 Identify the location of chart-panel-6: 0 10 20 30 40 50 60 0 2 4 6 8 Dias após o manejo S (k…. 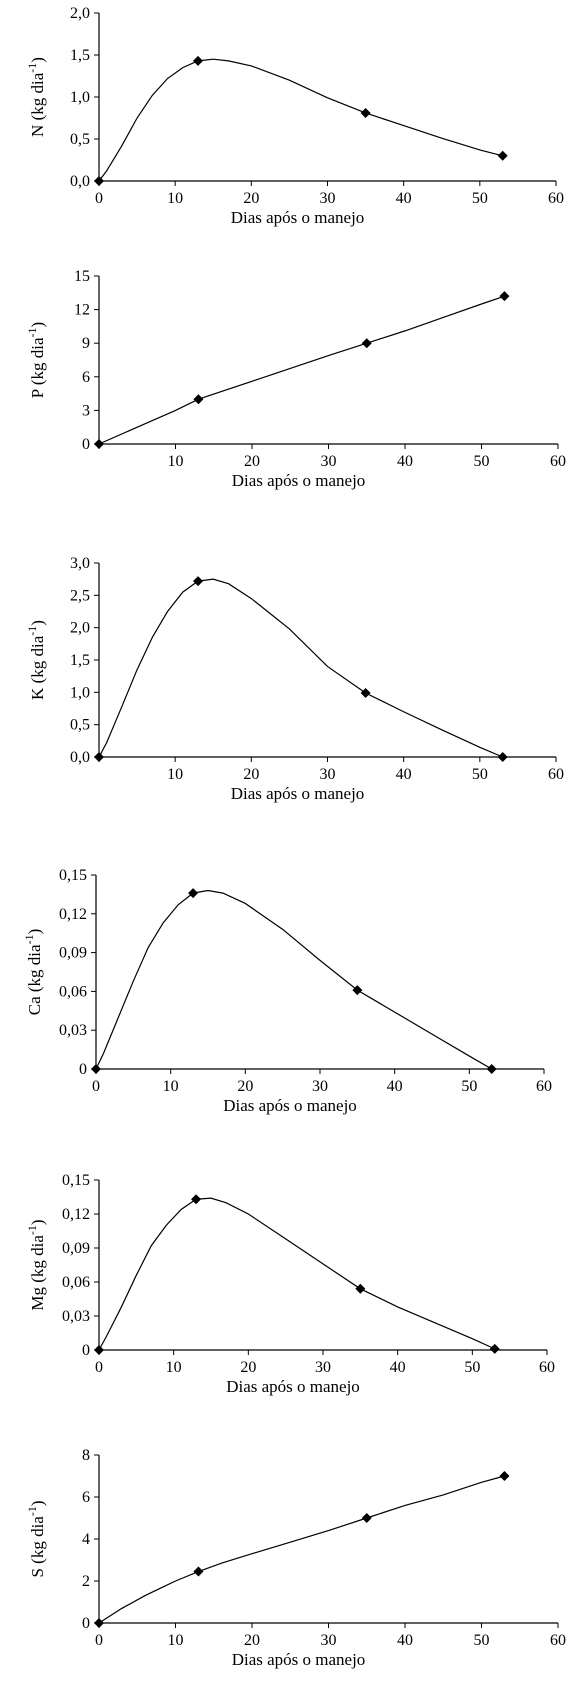
(295, 1558).